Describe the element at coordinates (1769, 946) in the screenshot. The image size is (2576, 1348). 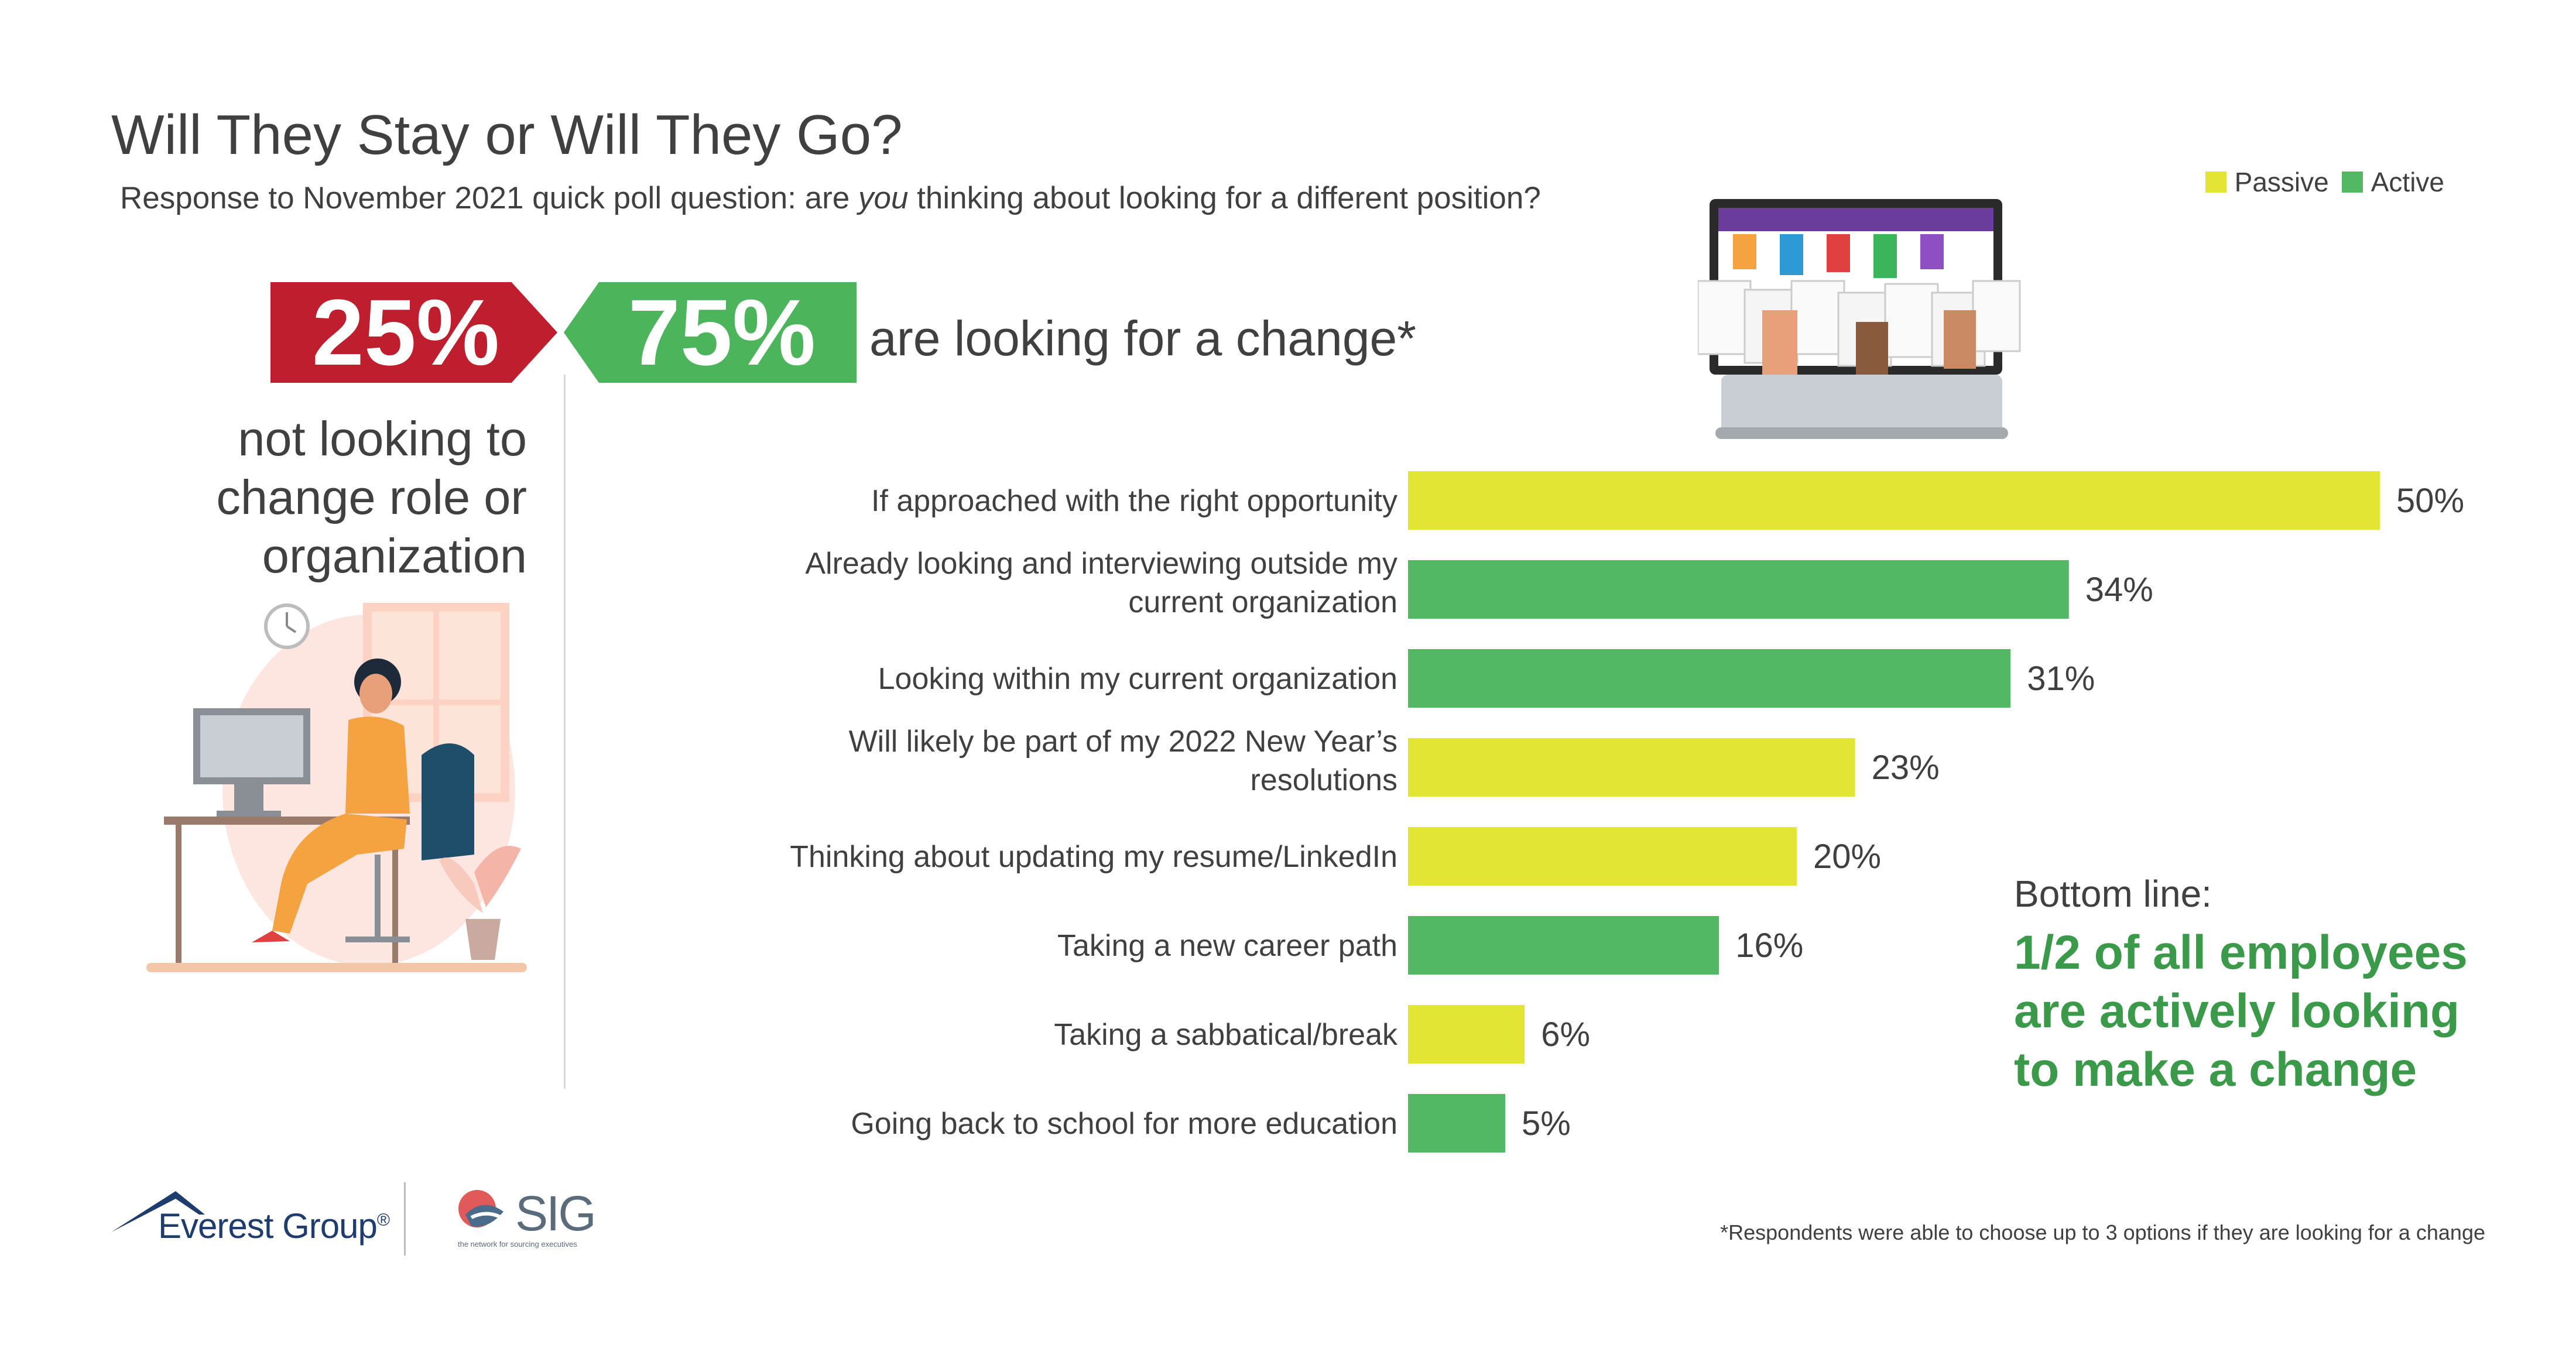
I see `bar-value-label: 16%` at that location.